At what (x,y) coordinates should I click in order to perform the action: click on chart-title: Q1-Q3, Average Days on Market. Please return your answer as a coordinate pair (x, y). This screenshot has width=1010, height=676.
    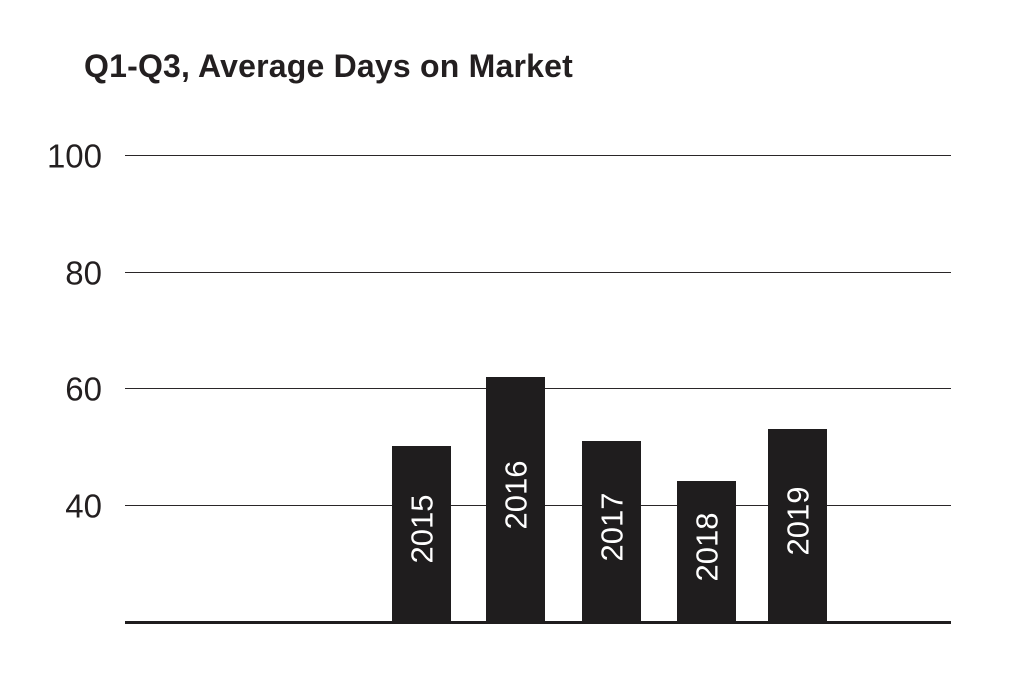
    Looking at the image, I should click on (328, 66).